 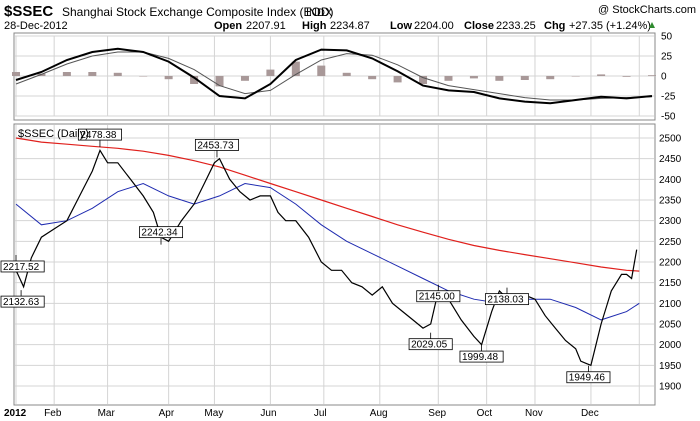 I want to click on price-annotation-label: 1949.46, so click(x=587, y=378).